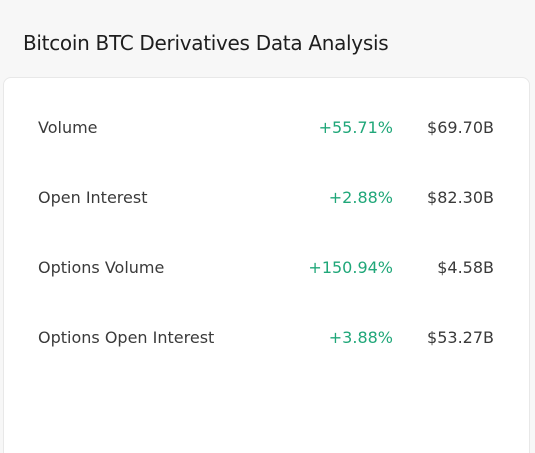 Image resolution: width=535 pixels, height=453 pixels. I want to click on row-change: +55.71%, so click(355, 127).